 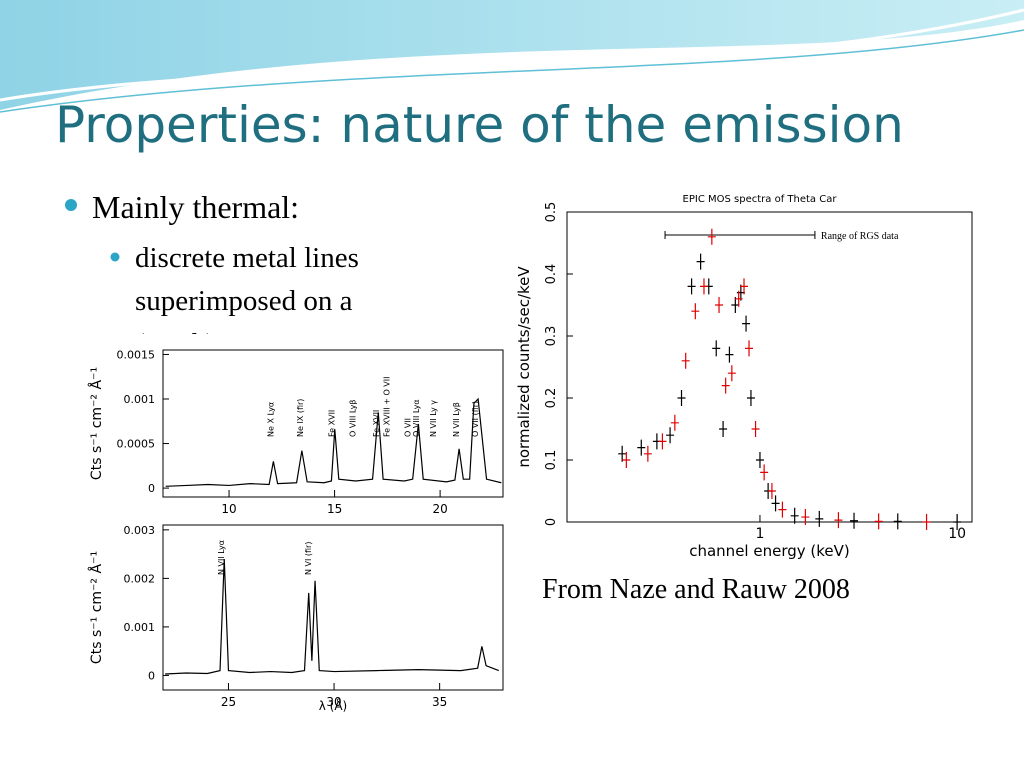 What do you see at coordinates (769, 551) in the screenshot?
I see `x-axis-label: channel energy (keV)` at bounding box center [769, 551].